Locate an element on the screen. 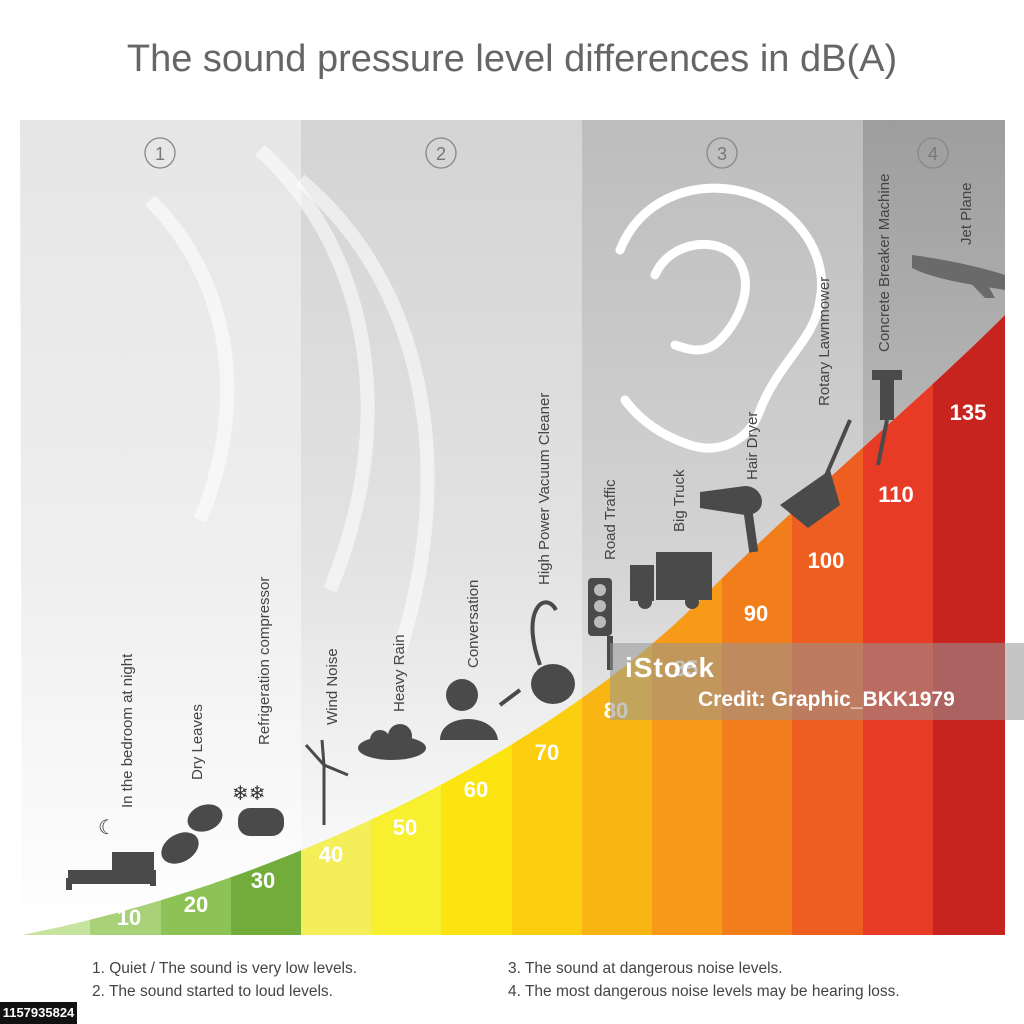 Image resolution: width=1024 pixels, height=1024 pixels. compressor-icon: ❄❄ is located at coordinates (258, 808).